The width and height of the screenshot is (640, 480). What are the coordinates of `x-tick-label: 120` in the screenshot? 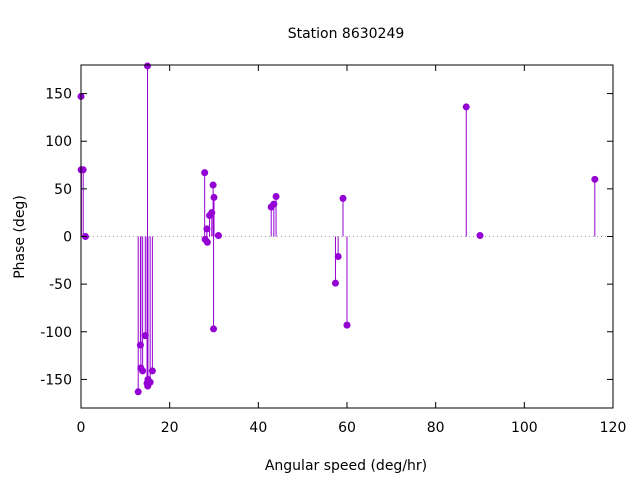 It's located at (613, 428).